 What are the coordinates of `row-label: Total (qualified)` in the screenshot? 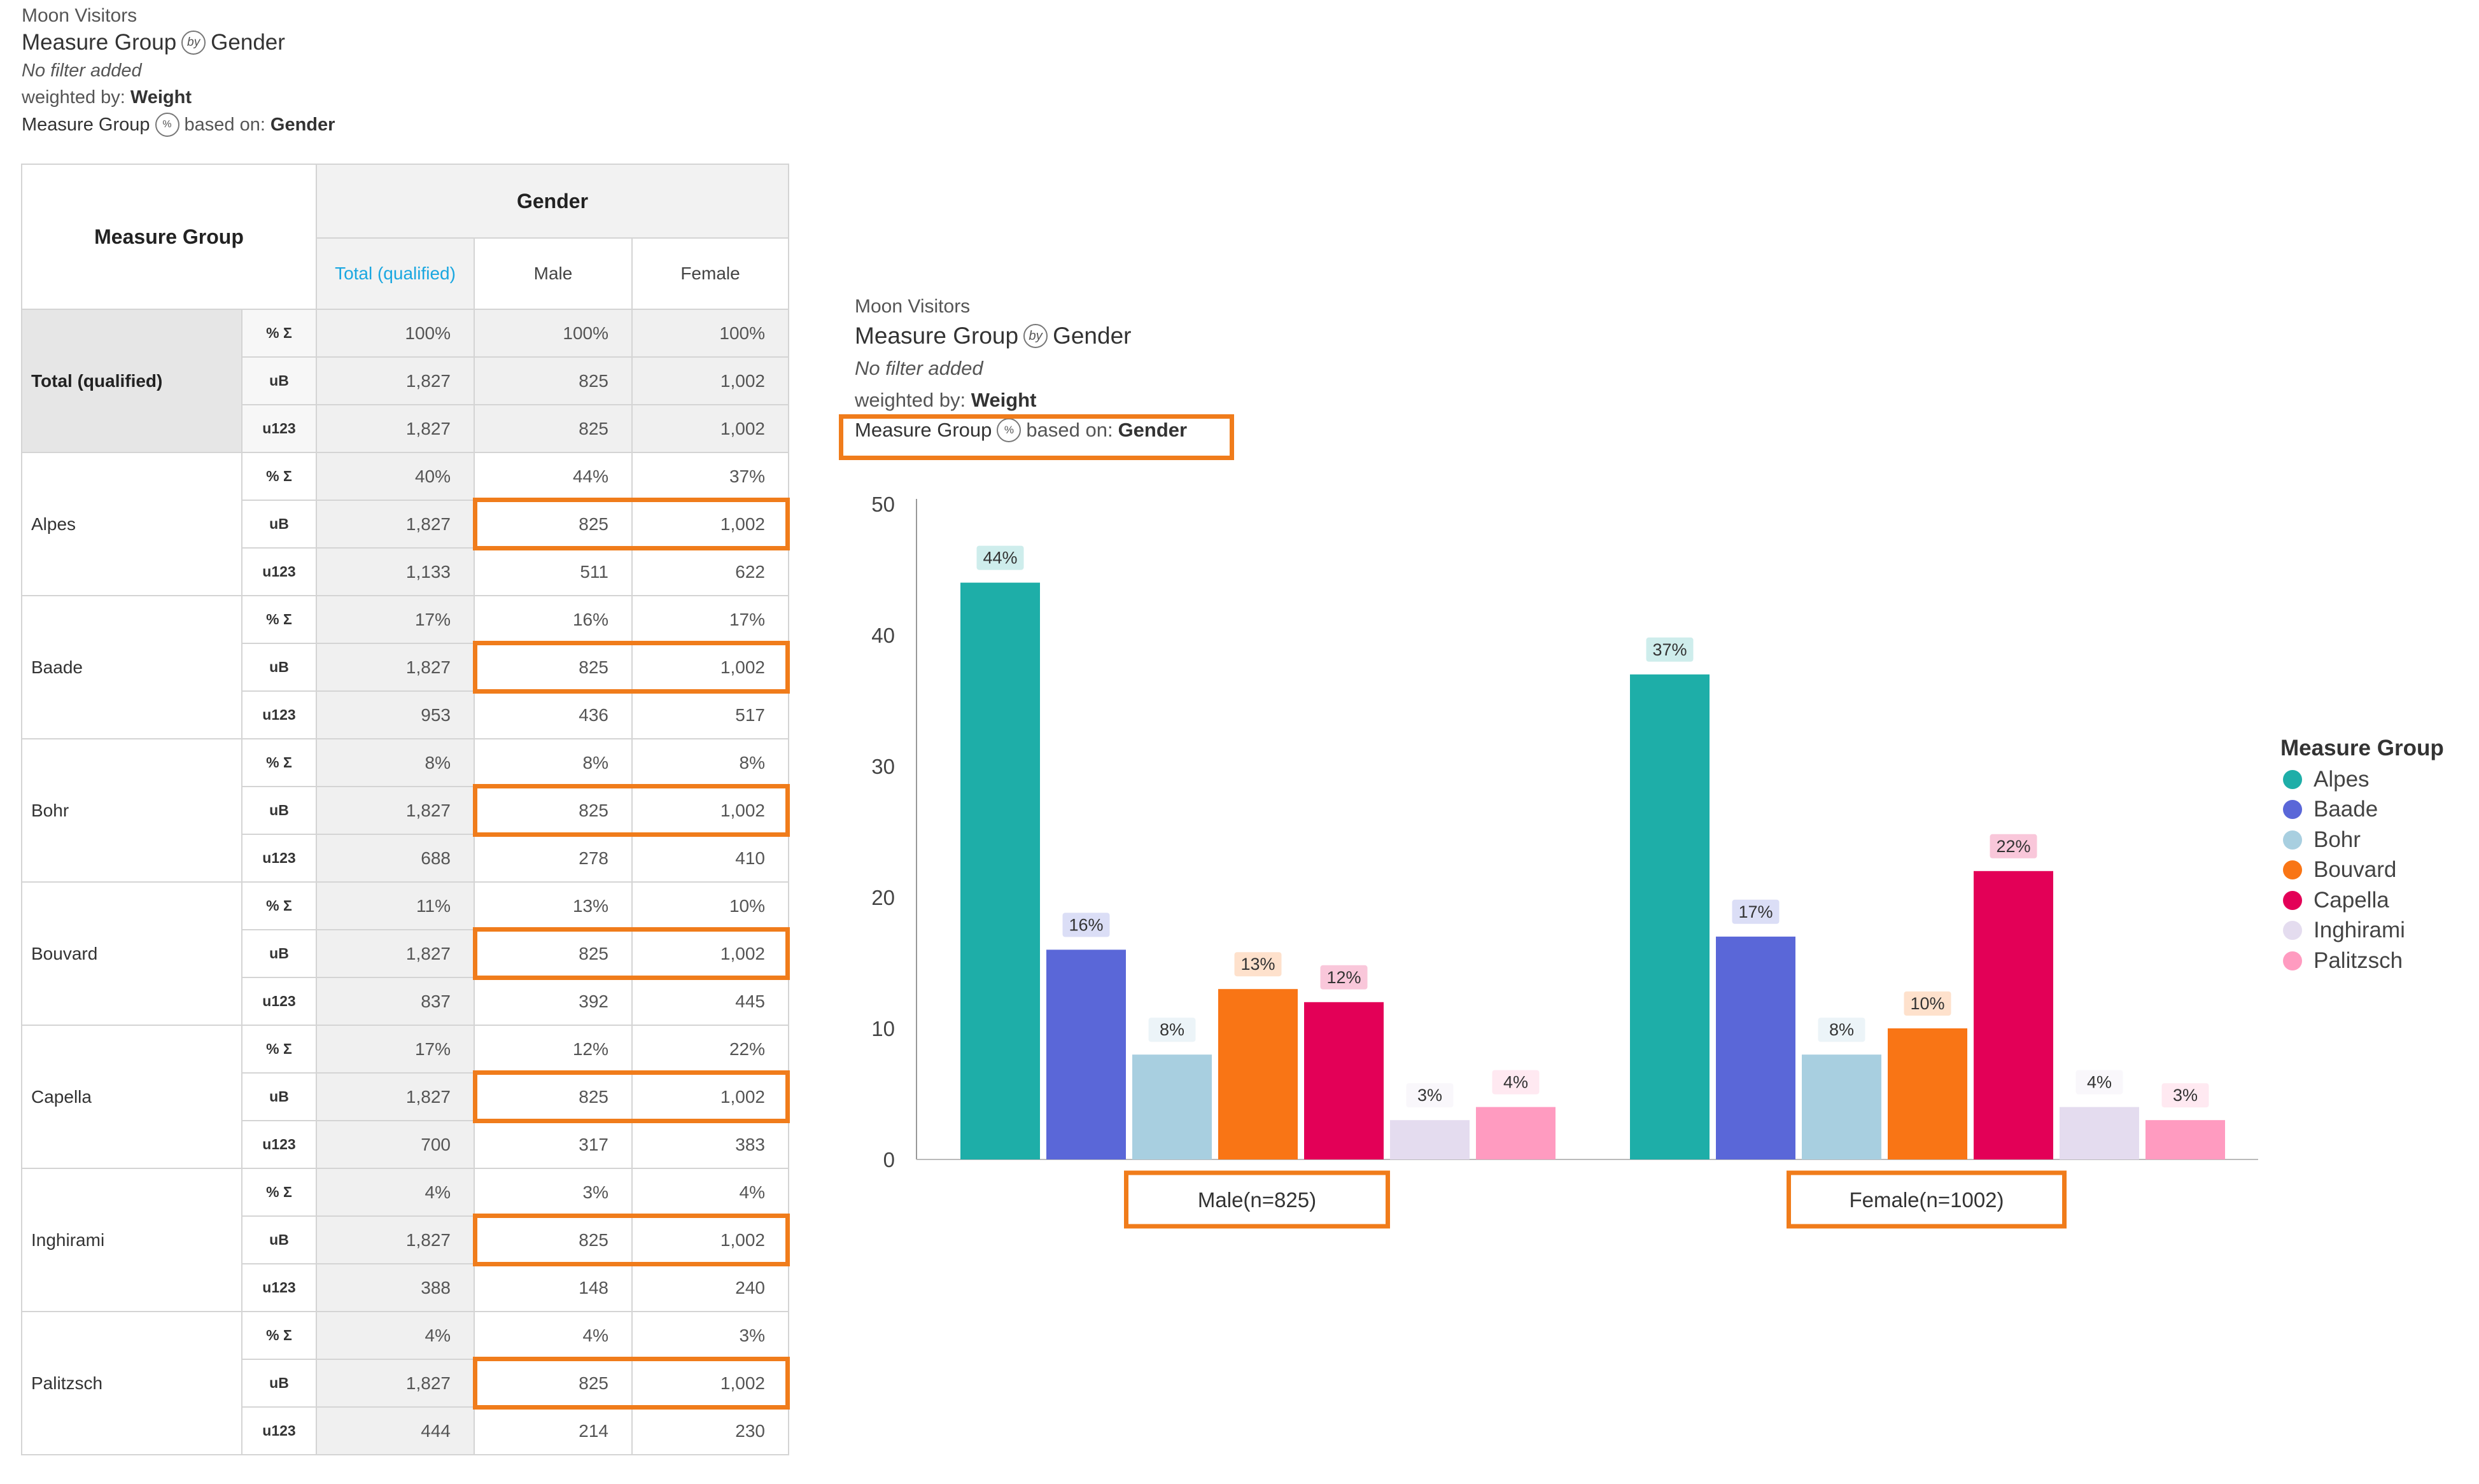 It's located at (131, 381).